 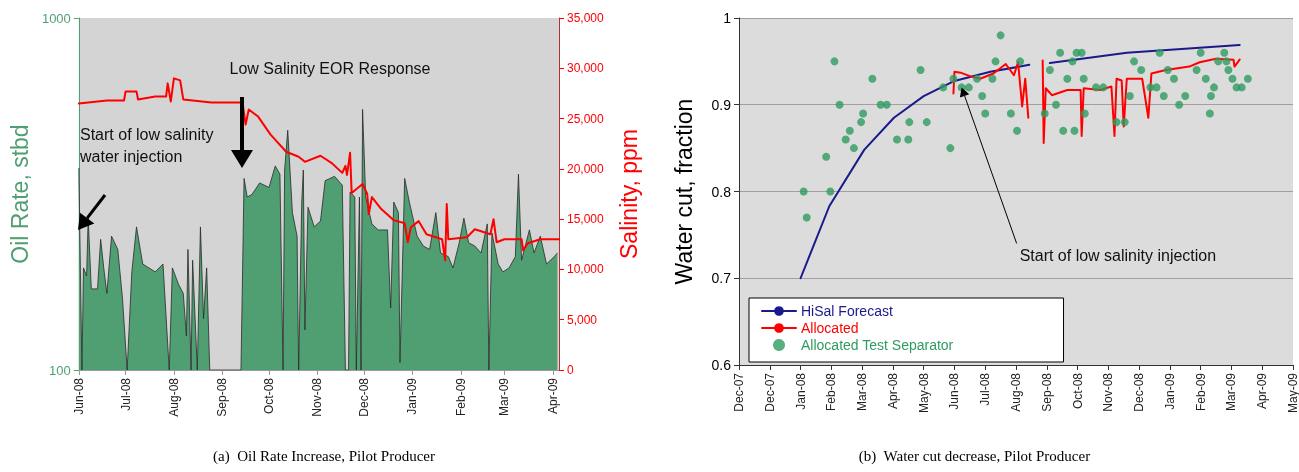 I want to click on legend-label: Allocated, so click(x=830, y=328).